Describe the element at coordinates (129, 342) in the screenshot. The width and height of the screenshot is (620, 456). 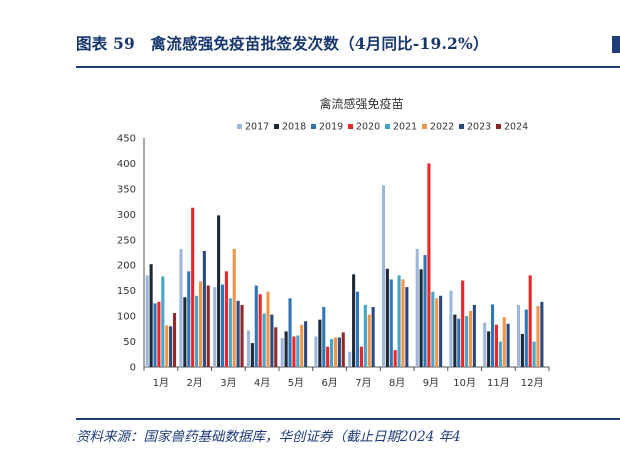
I see `y-tick-label-50: 50` at that location.